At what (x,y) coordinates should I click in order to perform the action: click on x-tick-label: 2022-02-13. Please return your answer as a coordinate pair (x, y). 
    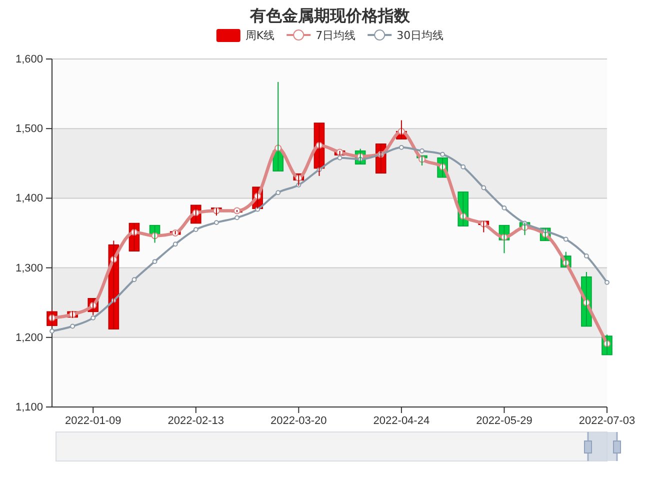
    Looking at the image, I should click on (196, 420).